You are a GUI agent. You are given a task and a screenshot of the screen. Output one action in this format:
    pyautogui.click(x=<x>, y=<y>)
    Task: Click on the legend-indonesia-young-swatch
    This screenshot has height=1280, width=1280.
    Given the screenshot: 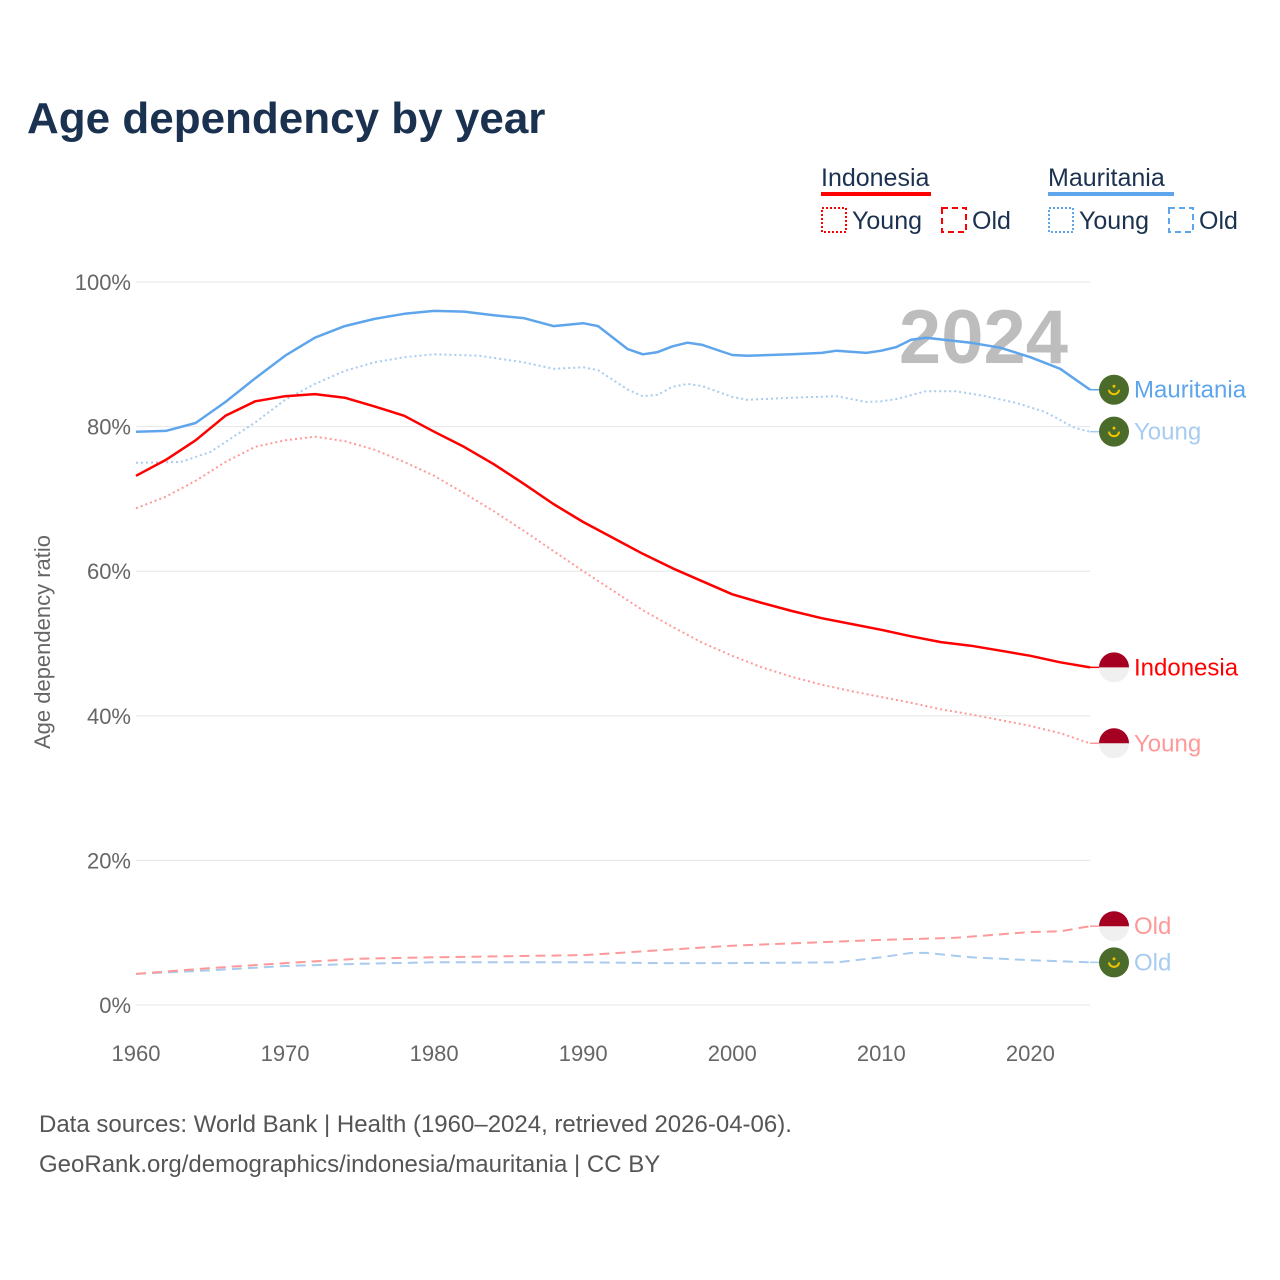 What is the action you would take?
    pyautogui.click(x=834, y=220)
    